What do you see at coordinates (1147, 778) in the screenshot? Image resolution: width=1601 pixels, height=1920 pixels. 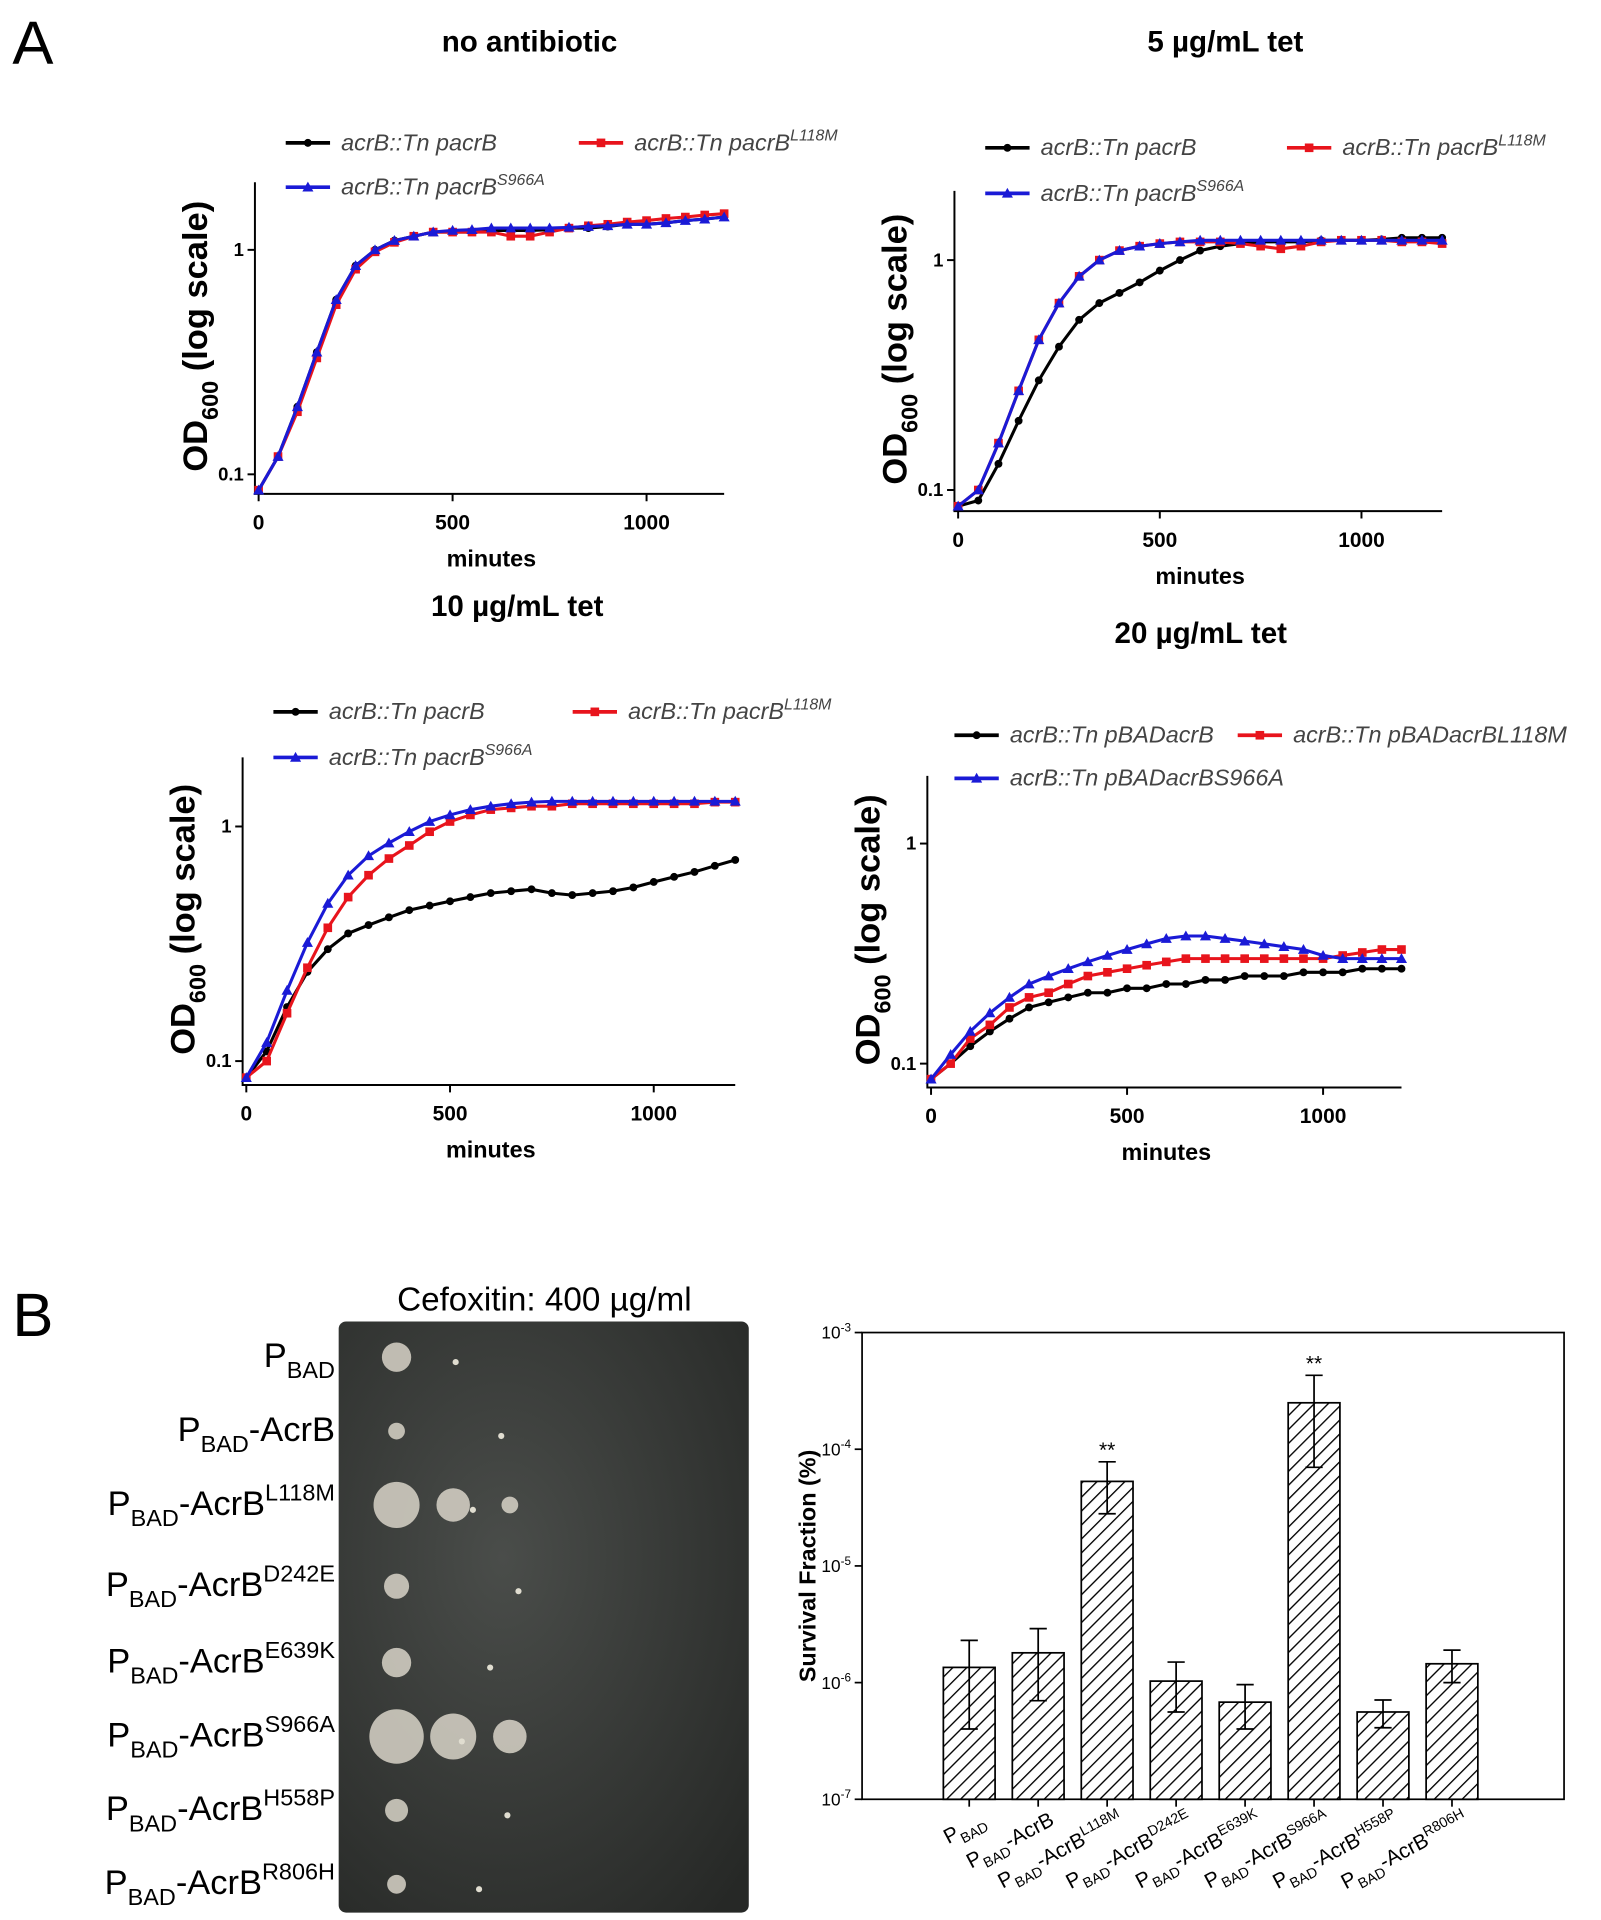 I see `text-run: acrB::Tn pBADacrBS966A` at bounding box center [1147, 778].